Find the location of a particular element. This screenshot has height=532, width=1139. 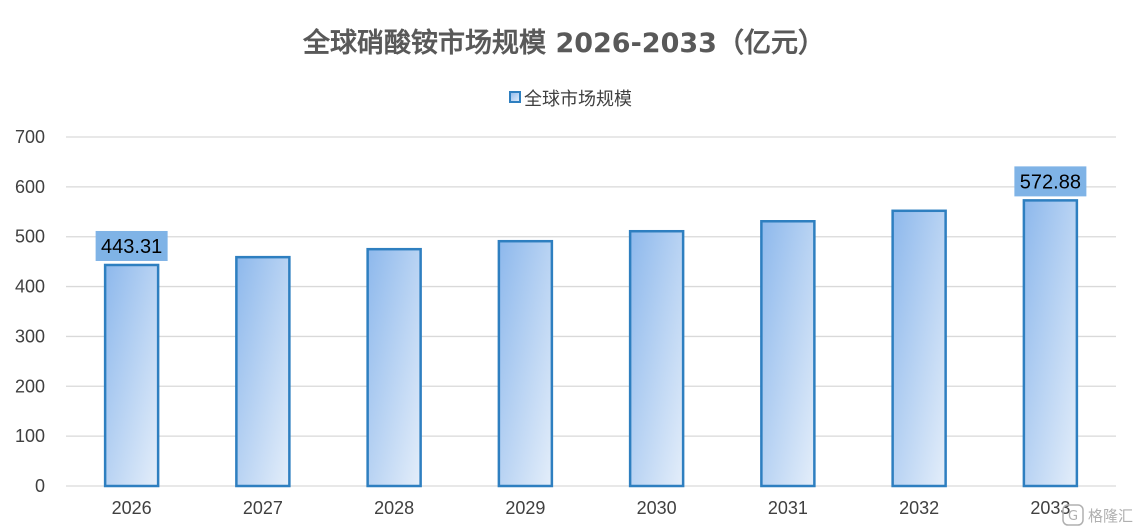

x-axis-ticks: 2026 2027 2028 2029 2030 2031 2032 2033 is located at coordinates (591, 508).